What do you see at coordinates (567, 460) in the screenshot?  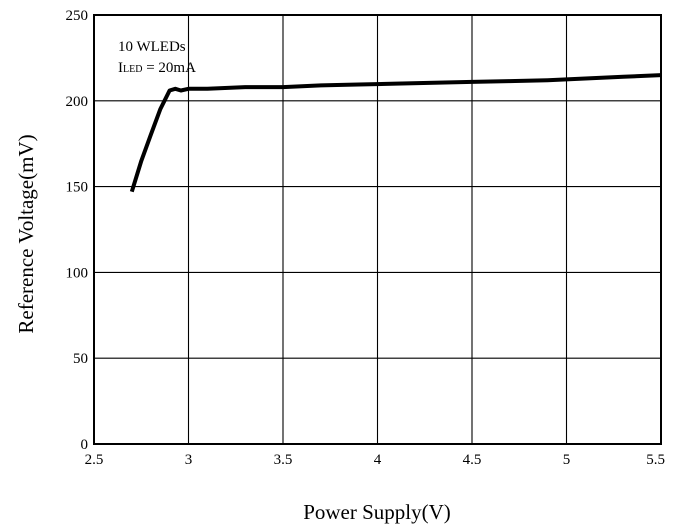 I see `x-tick-label: 5` at bounding box center [567, 460].